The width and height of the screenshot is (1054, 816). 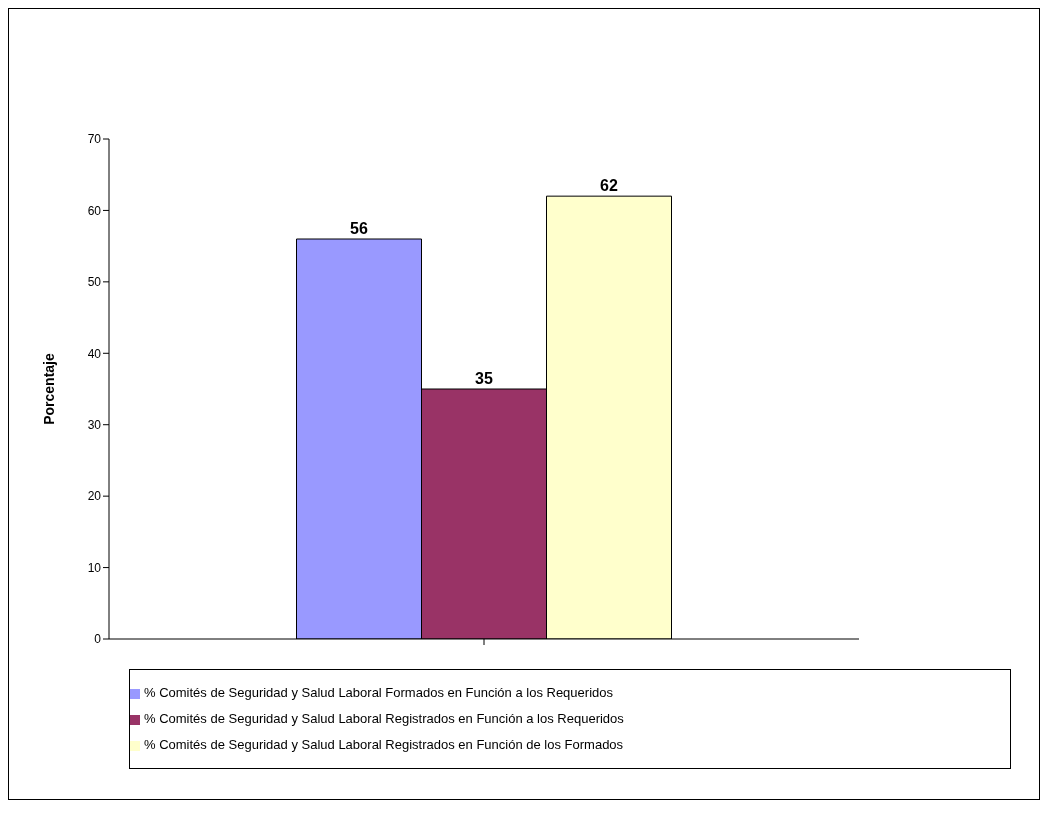 What do you see at coordinates (378, 692) in the screenshot?
I see `legend-label: % Comités de Seguridad y Salud Laboral Formados en Función a los Requeridos` at bounding box center [378, 692].